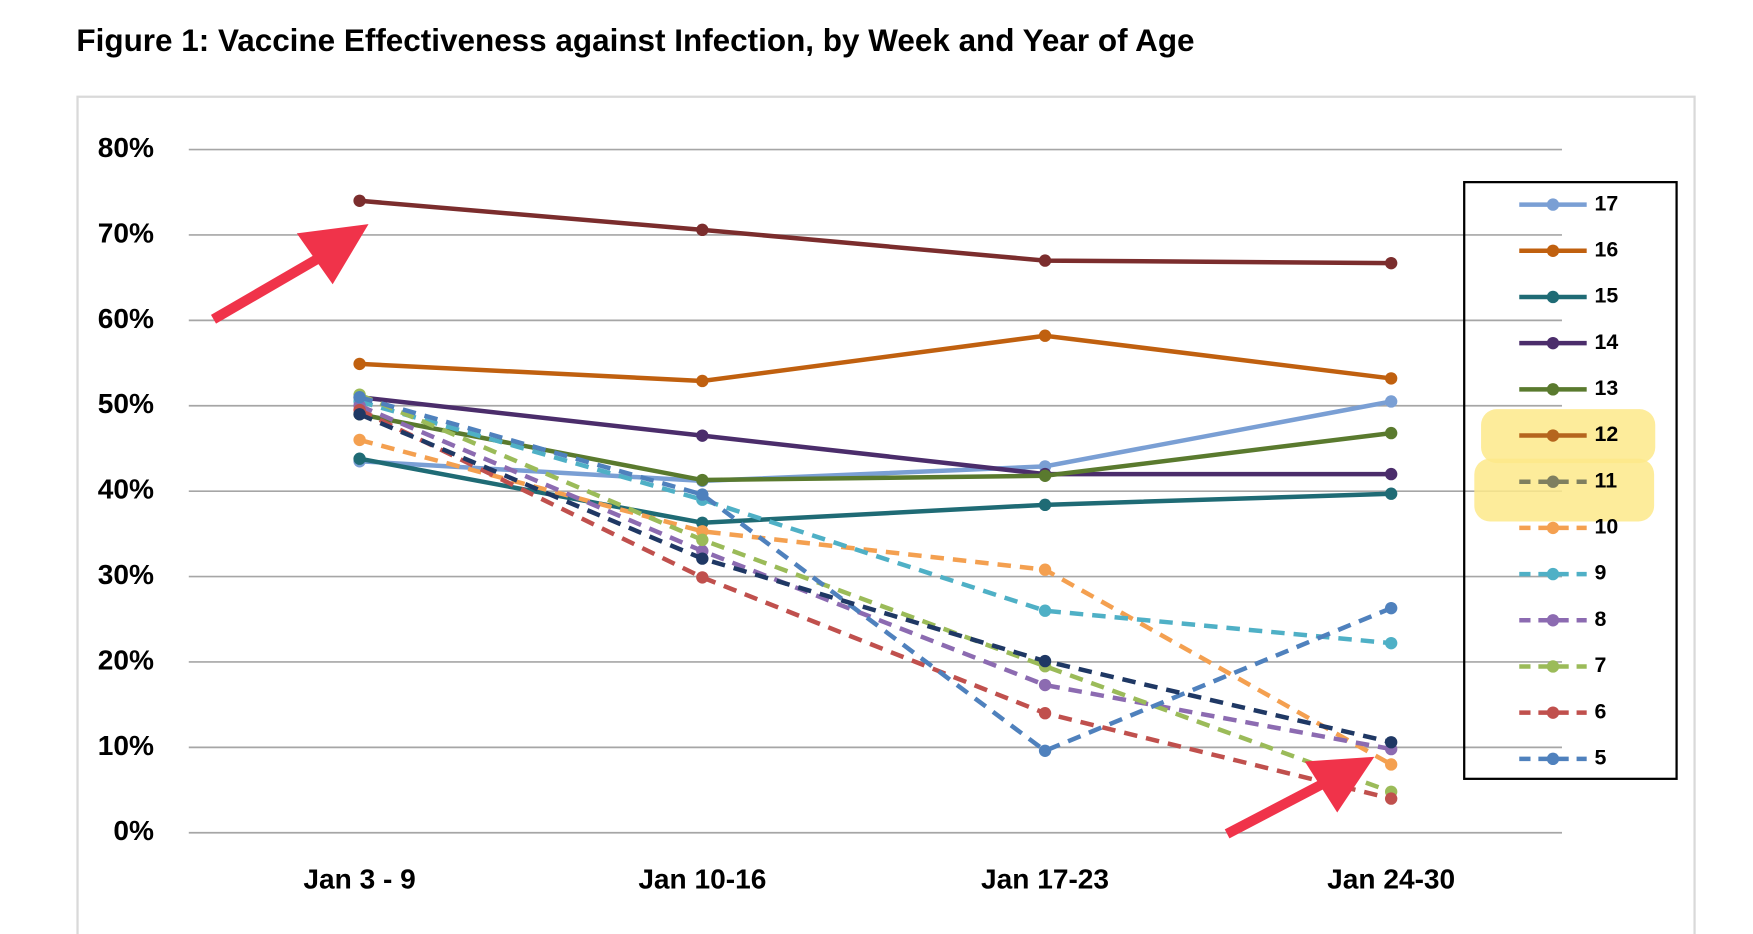 The image size is (1753, 934). What do you see at coordinates (126, 232) in the screenshot?
I see `y-tick-label: 70%` at bounding box center [126, 232].